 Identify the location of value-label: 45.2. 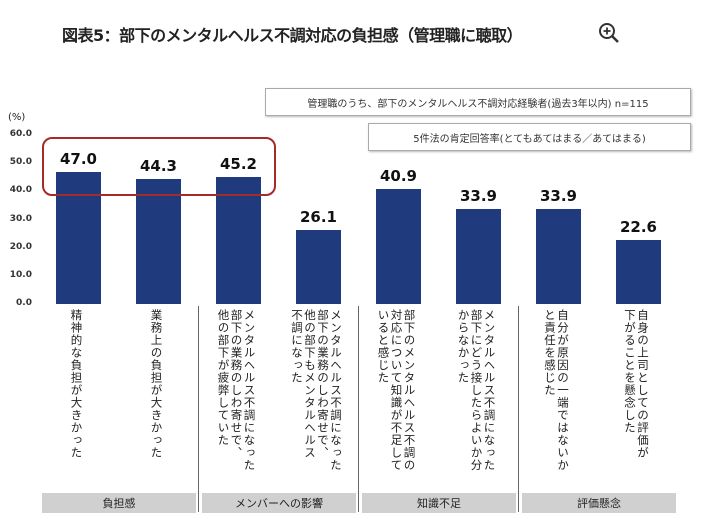
(238, 163).